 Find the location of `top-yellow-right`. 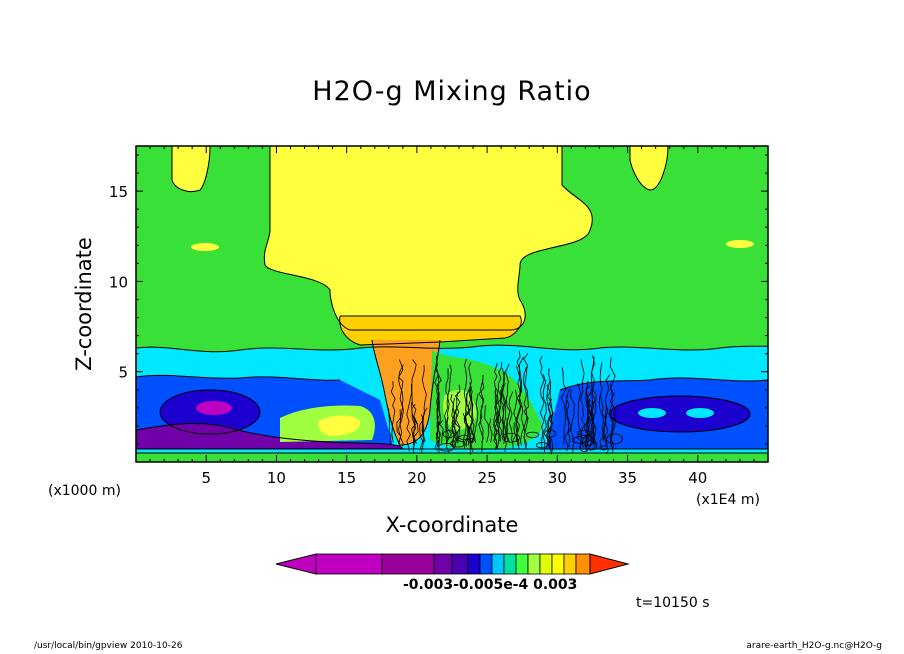

top-yellow-right is located at coordinates (649, 168).